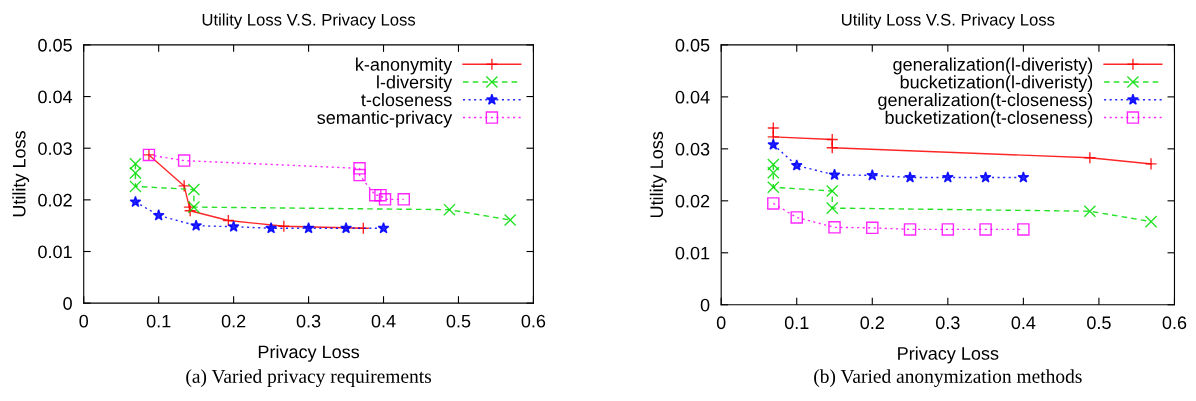 The width and height of the screenshot is (1196, 401). What do you see at coordinates (985, 101) in the screenshot?
I see `legend-label: generalization(t-closeness)` at bounding box center [985, 101].